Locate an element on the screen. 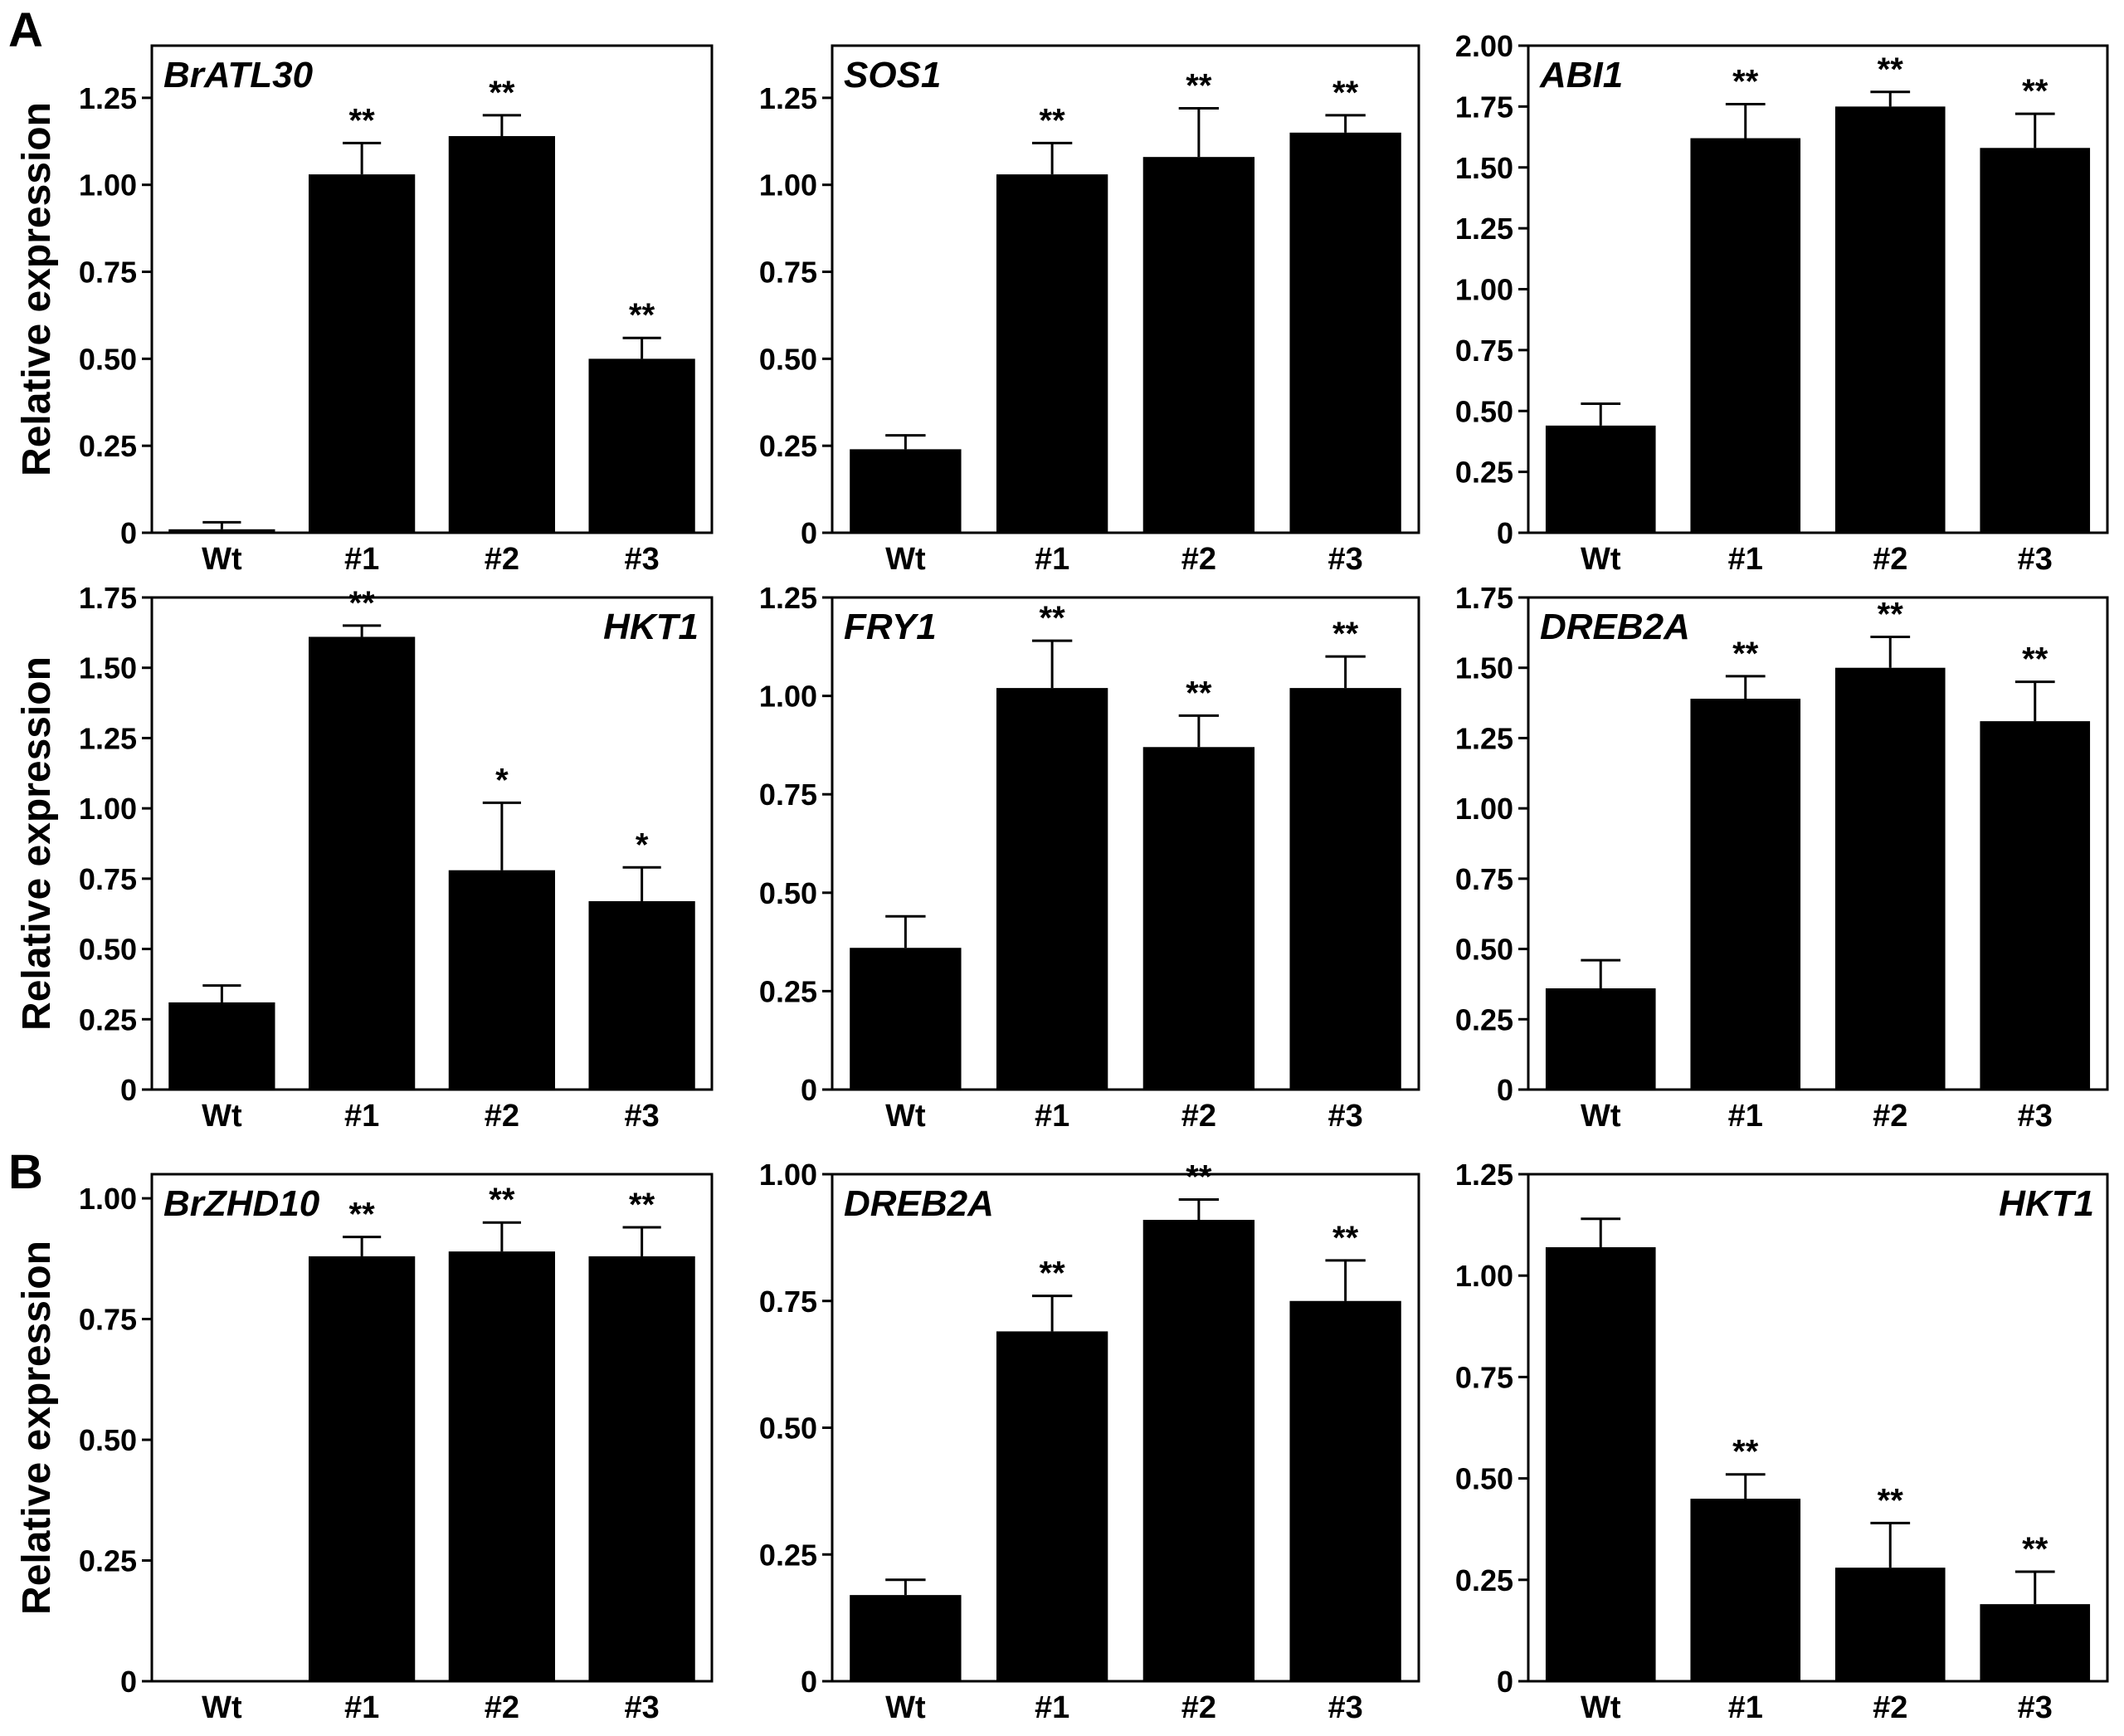 This screenshot has width=2124, height=1736. y-tick-label: 1.75 is located at coordinates (1484, 107).